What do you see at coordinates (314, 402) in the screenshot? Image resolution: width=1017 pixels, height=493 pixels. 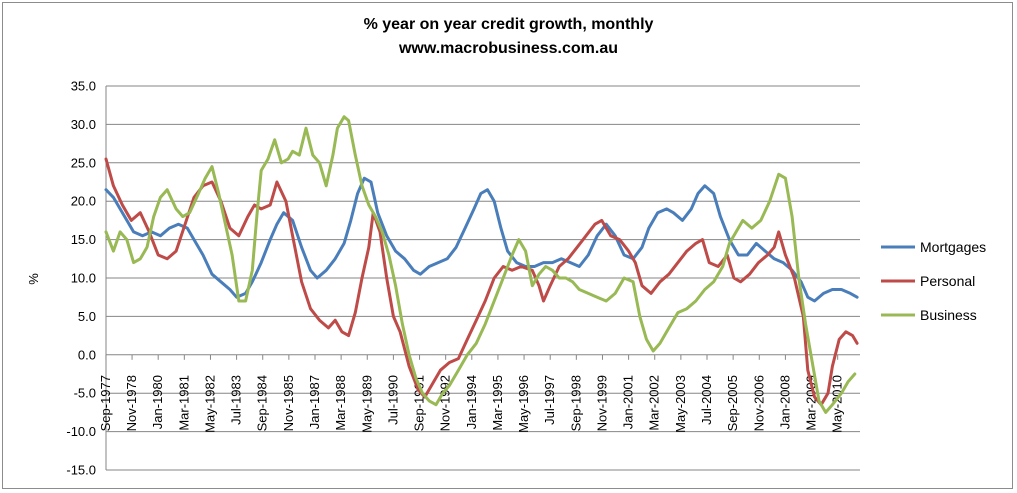 I see `x-tick-label: Jan-1987` at bounding box center [314, 402].